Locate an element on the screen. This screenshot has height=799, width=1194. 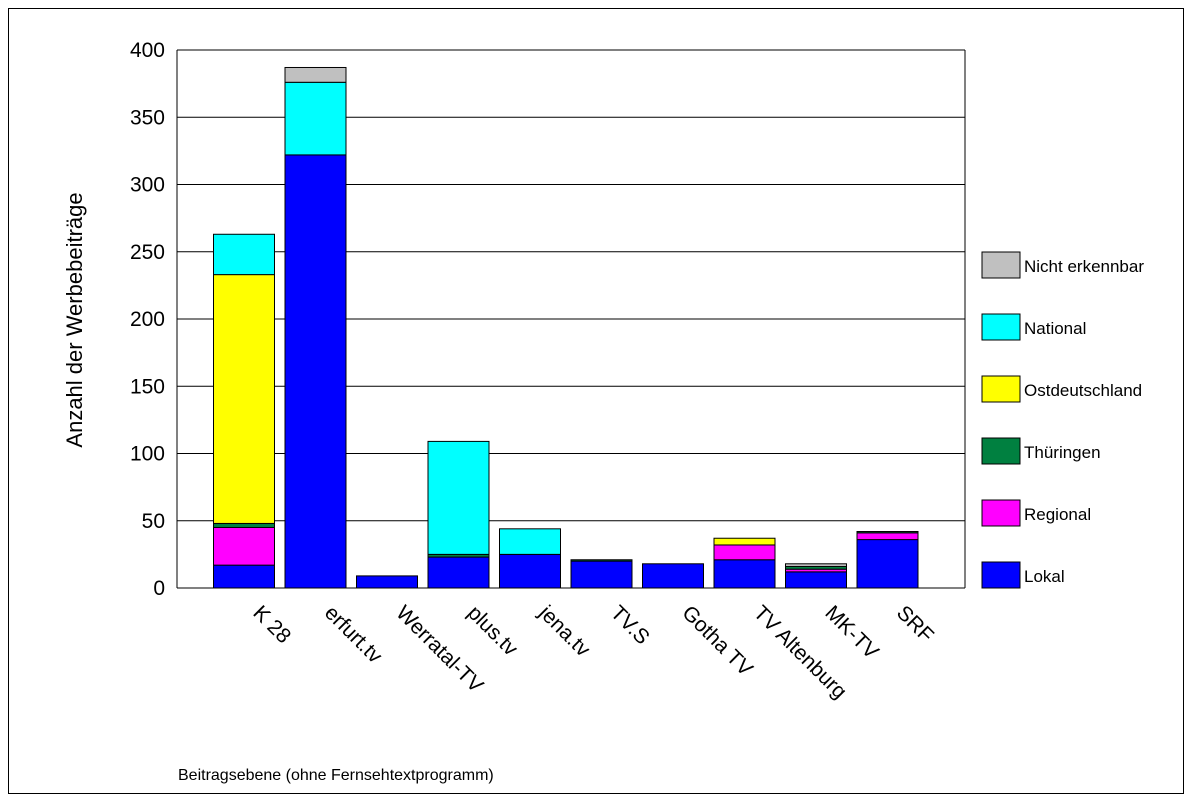
y-tick-label: 0 is located at coordinates (159, 588).